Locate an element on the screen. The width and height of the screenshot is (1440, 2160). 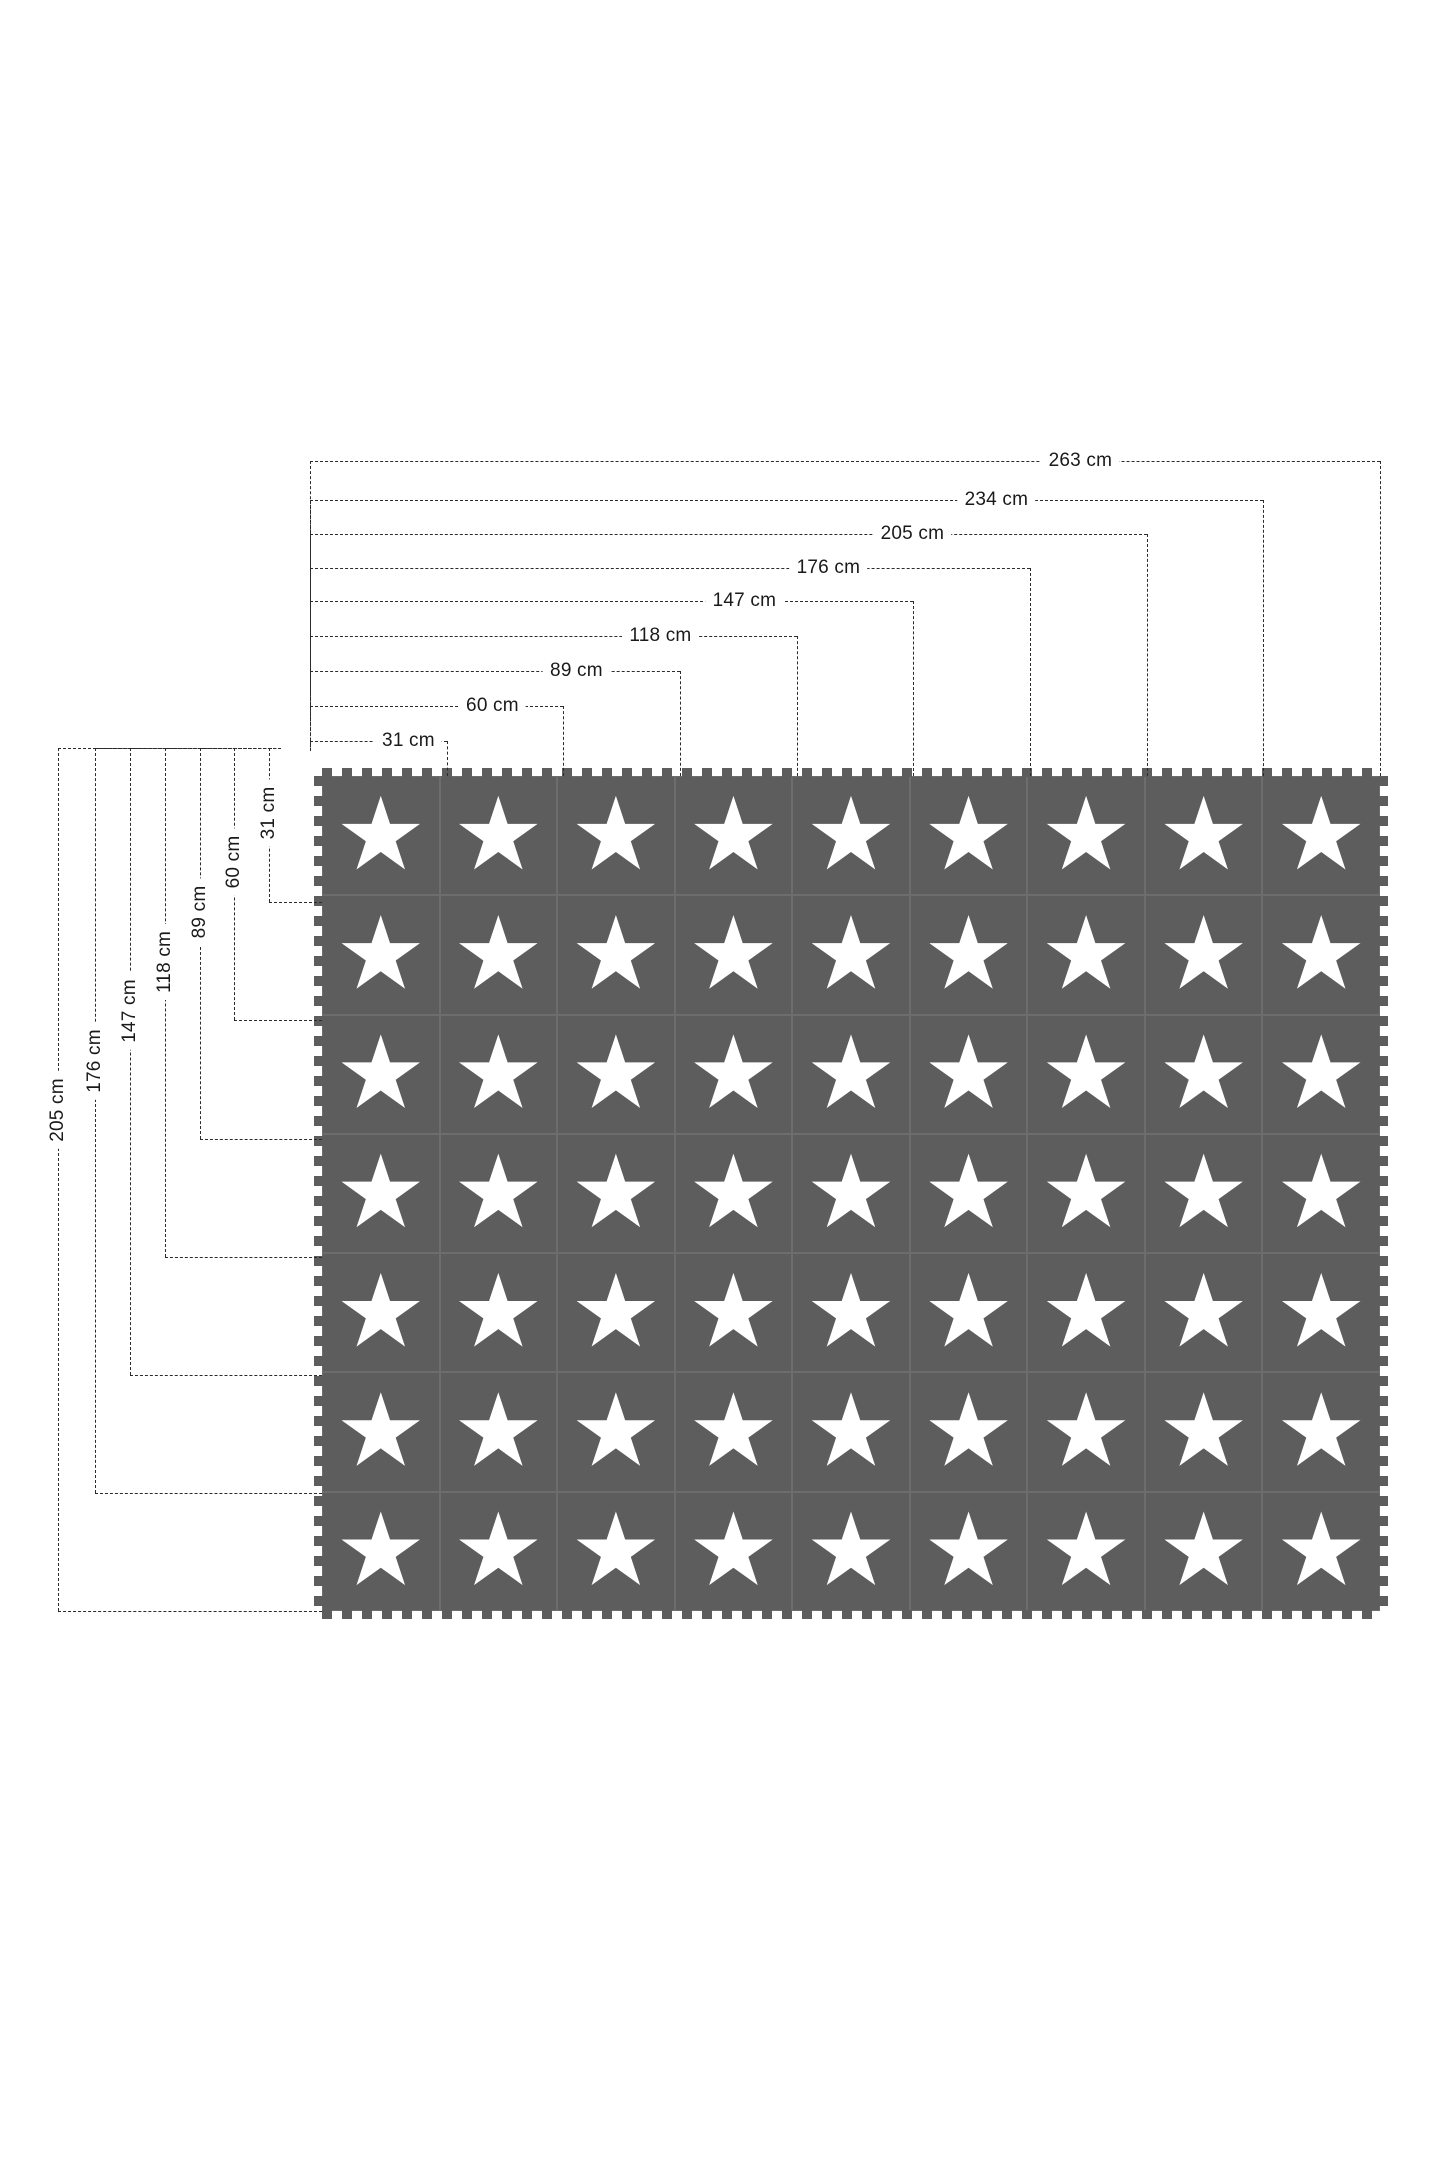
width-dimension-label: 234 cm is located at coordinates (996, 500).